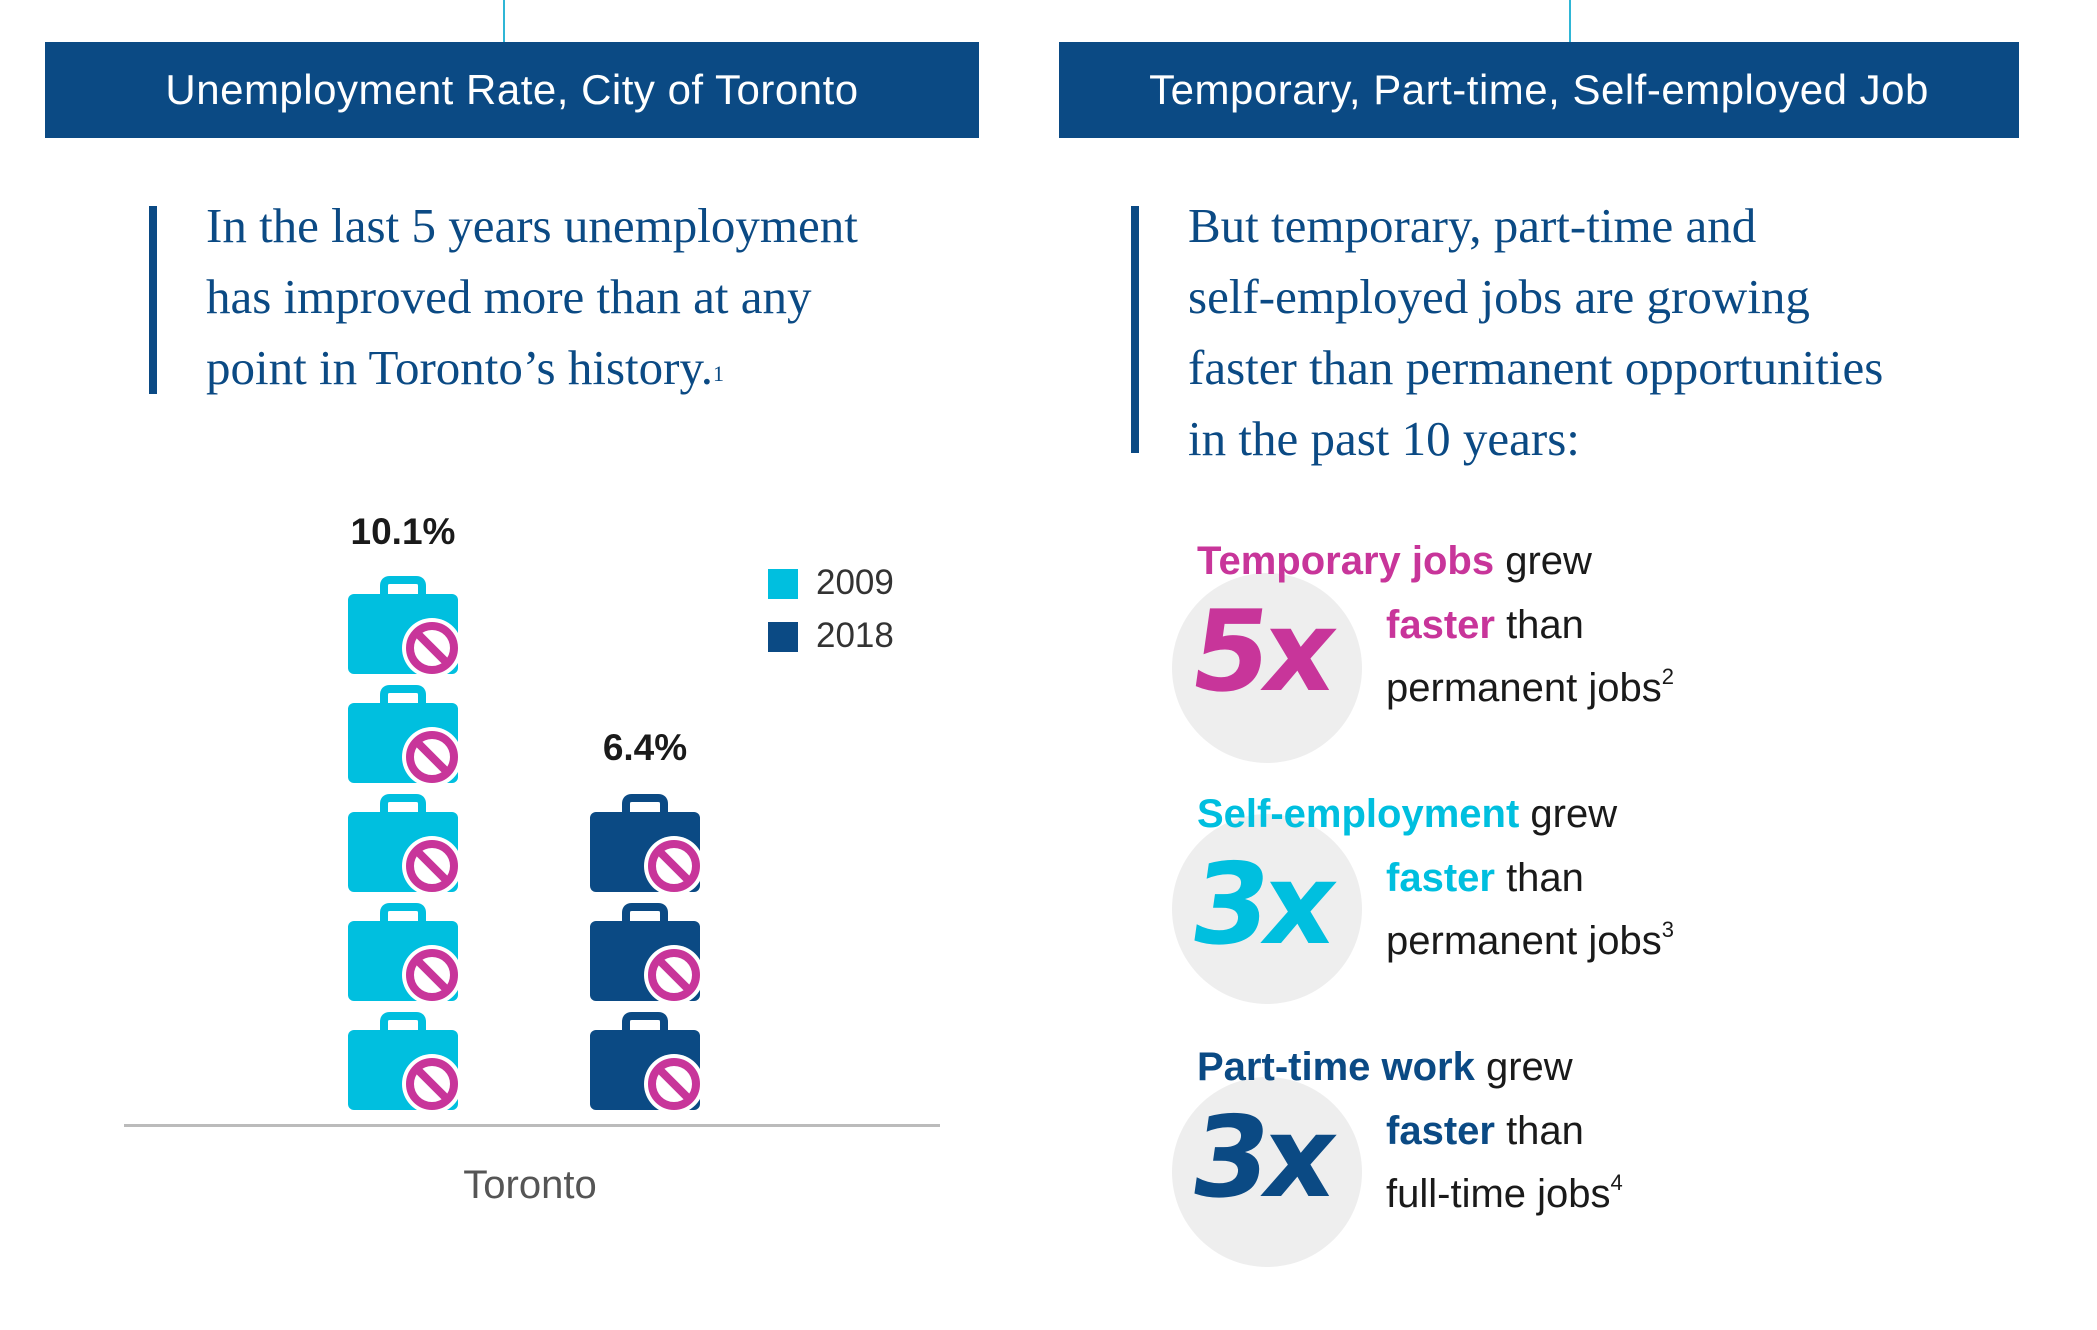 This screenshot has width=2097, height=1330. Describe the element at coordinates (504, 21) in the screenshot. I see `left-connector-line` at that location.